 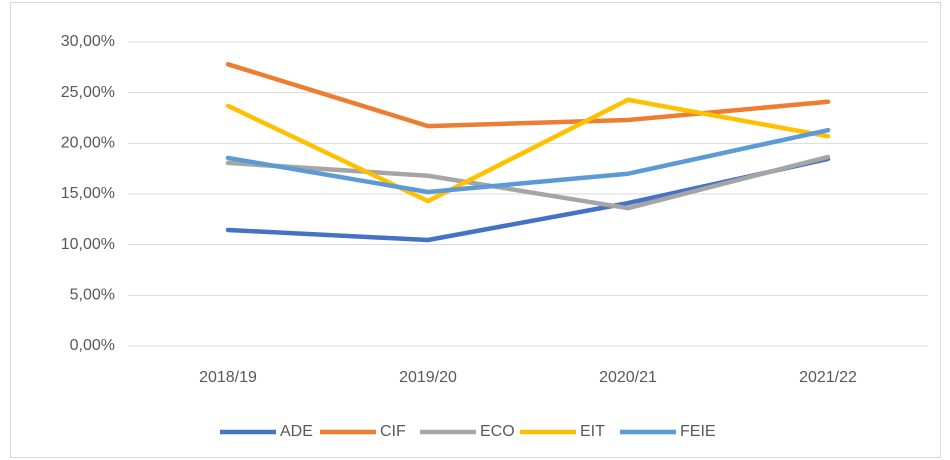 What do you see at coordinates (592, 431) in the screenshot?
I see `legend-label: EIT` at bounding box center [592, 431].